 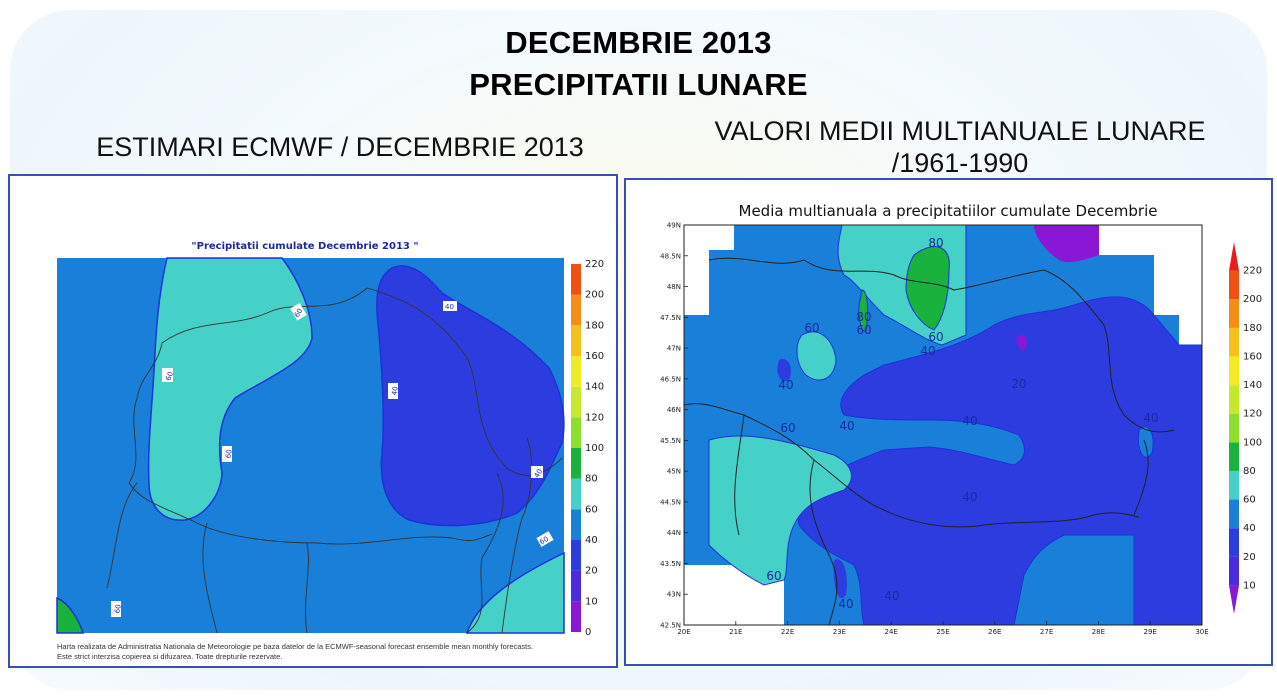 What do you see at coordinates (670, 626) in the screenshot?
I see `lat-tick-label: 42.5N` at bounding box center [670, 626].